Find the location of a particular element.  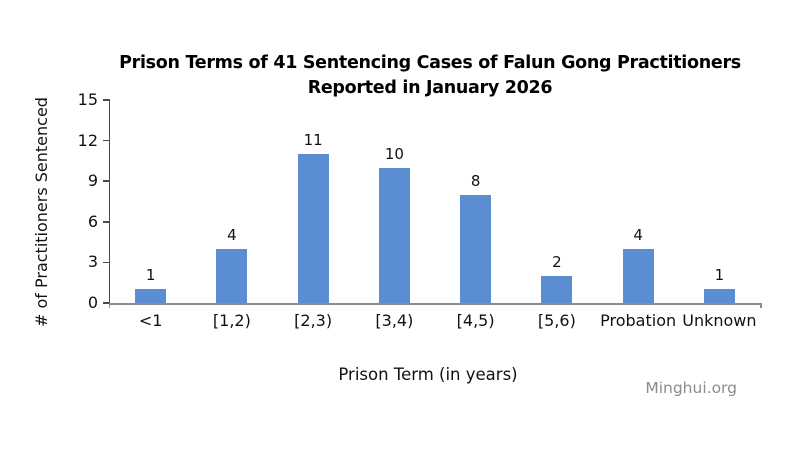

watermark-minghui: Minghui.org is located at coordinates (691, 388).